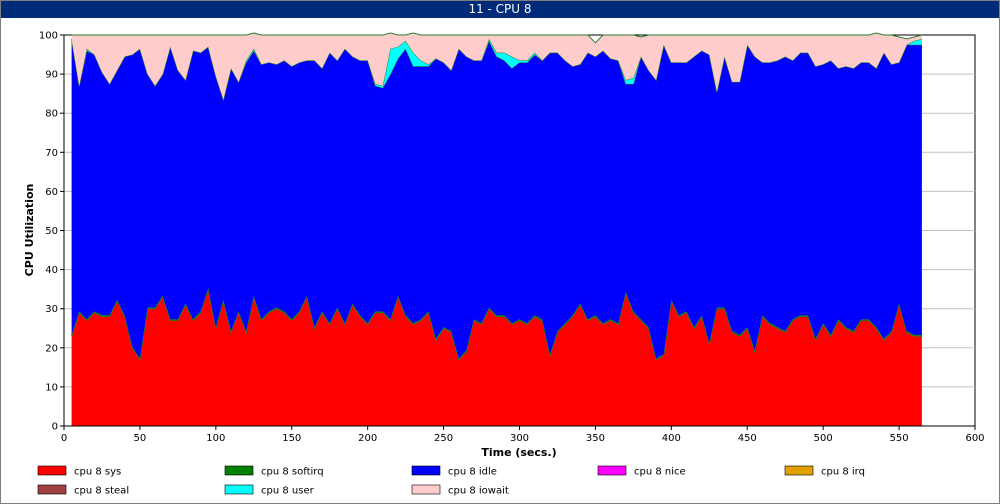 The image size is (1000, 504). I want to click on legend-label: cpu 8 softirq, so click(292, 472).